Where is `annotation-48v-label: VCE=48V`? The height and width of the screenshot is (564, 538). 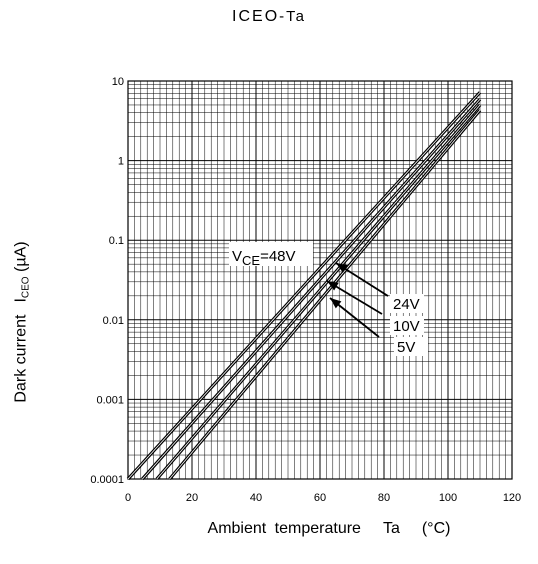
annotation-48v-label: VCE=48V is located at coordinates (264, 258).